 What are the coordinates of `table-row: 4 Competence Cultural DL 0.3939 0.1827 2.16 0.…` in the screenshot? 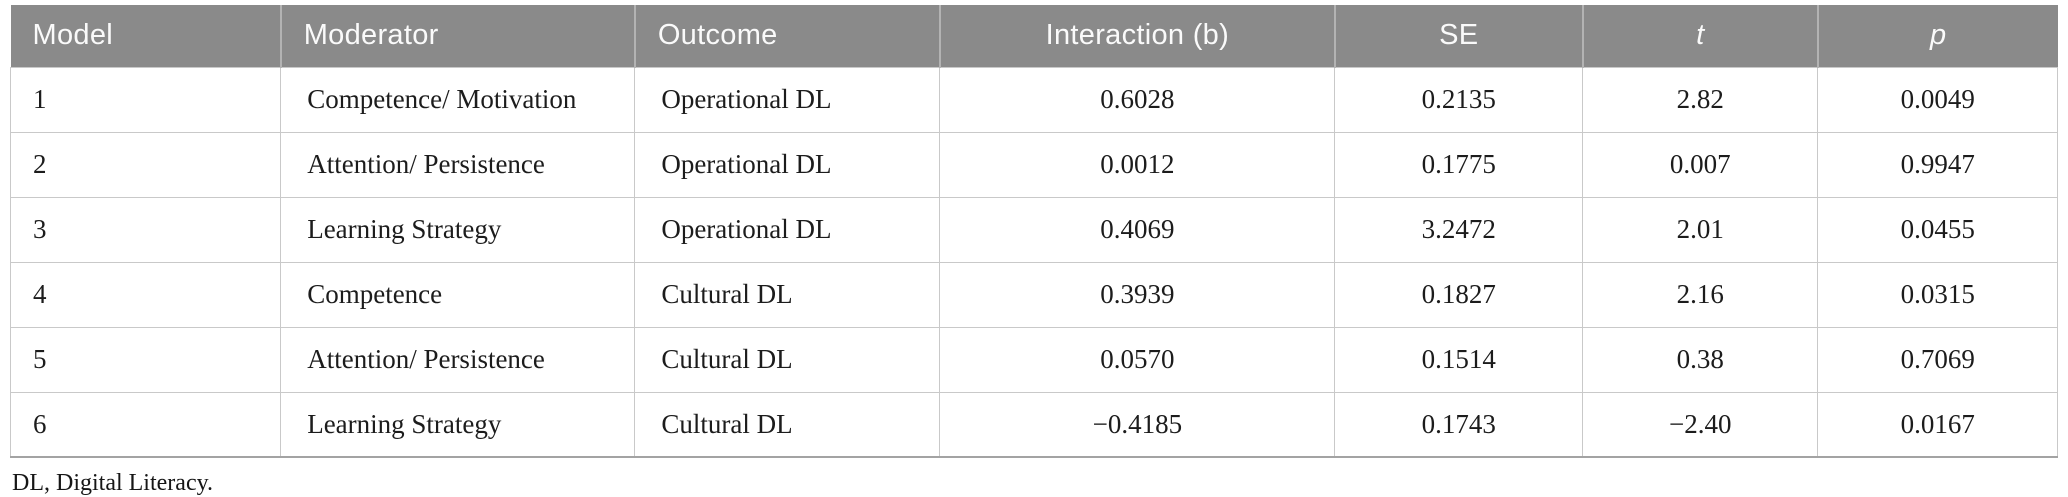 It's located at (1033, 294).